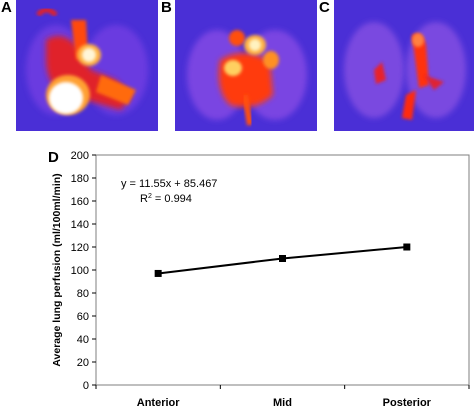  What do you see at coordinates (80, 202) in the screenshot?
I see `y-tick-label: 160` at bounding box center [80, 202].